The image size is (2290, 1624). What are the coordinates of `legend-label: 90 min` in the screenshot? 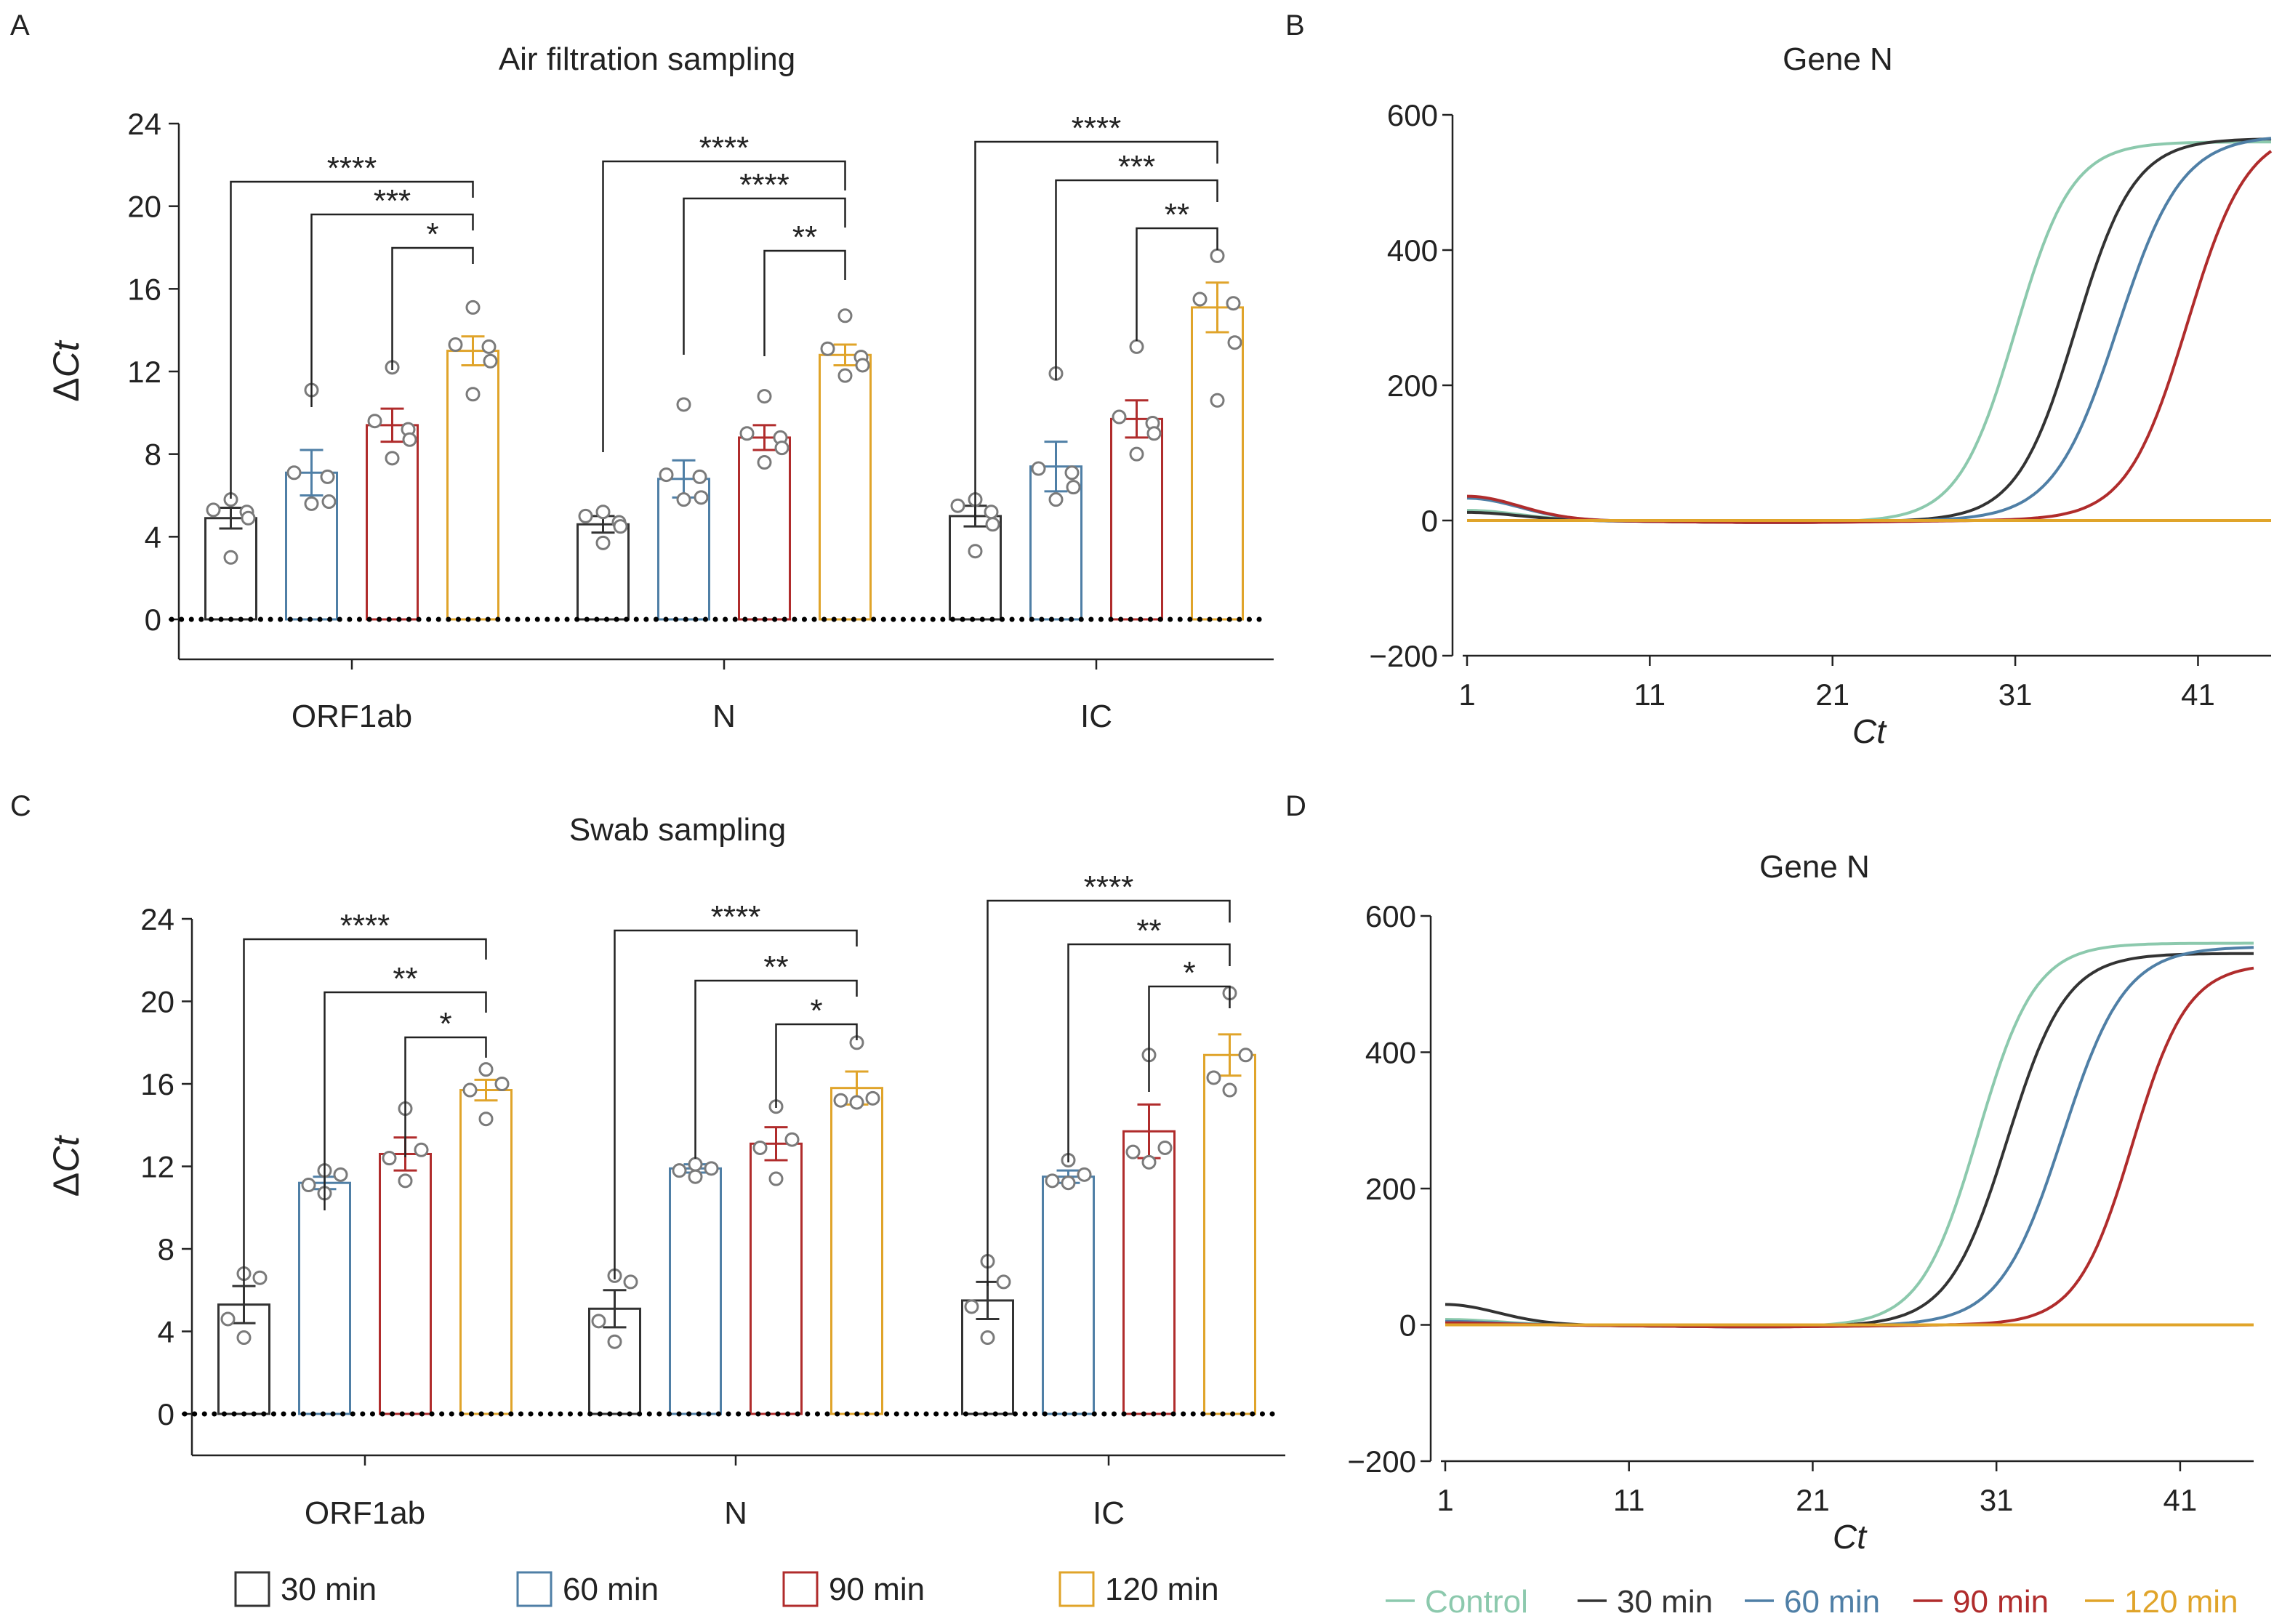 It's located at (2001, 1602).